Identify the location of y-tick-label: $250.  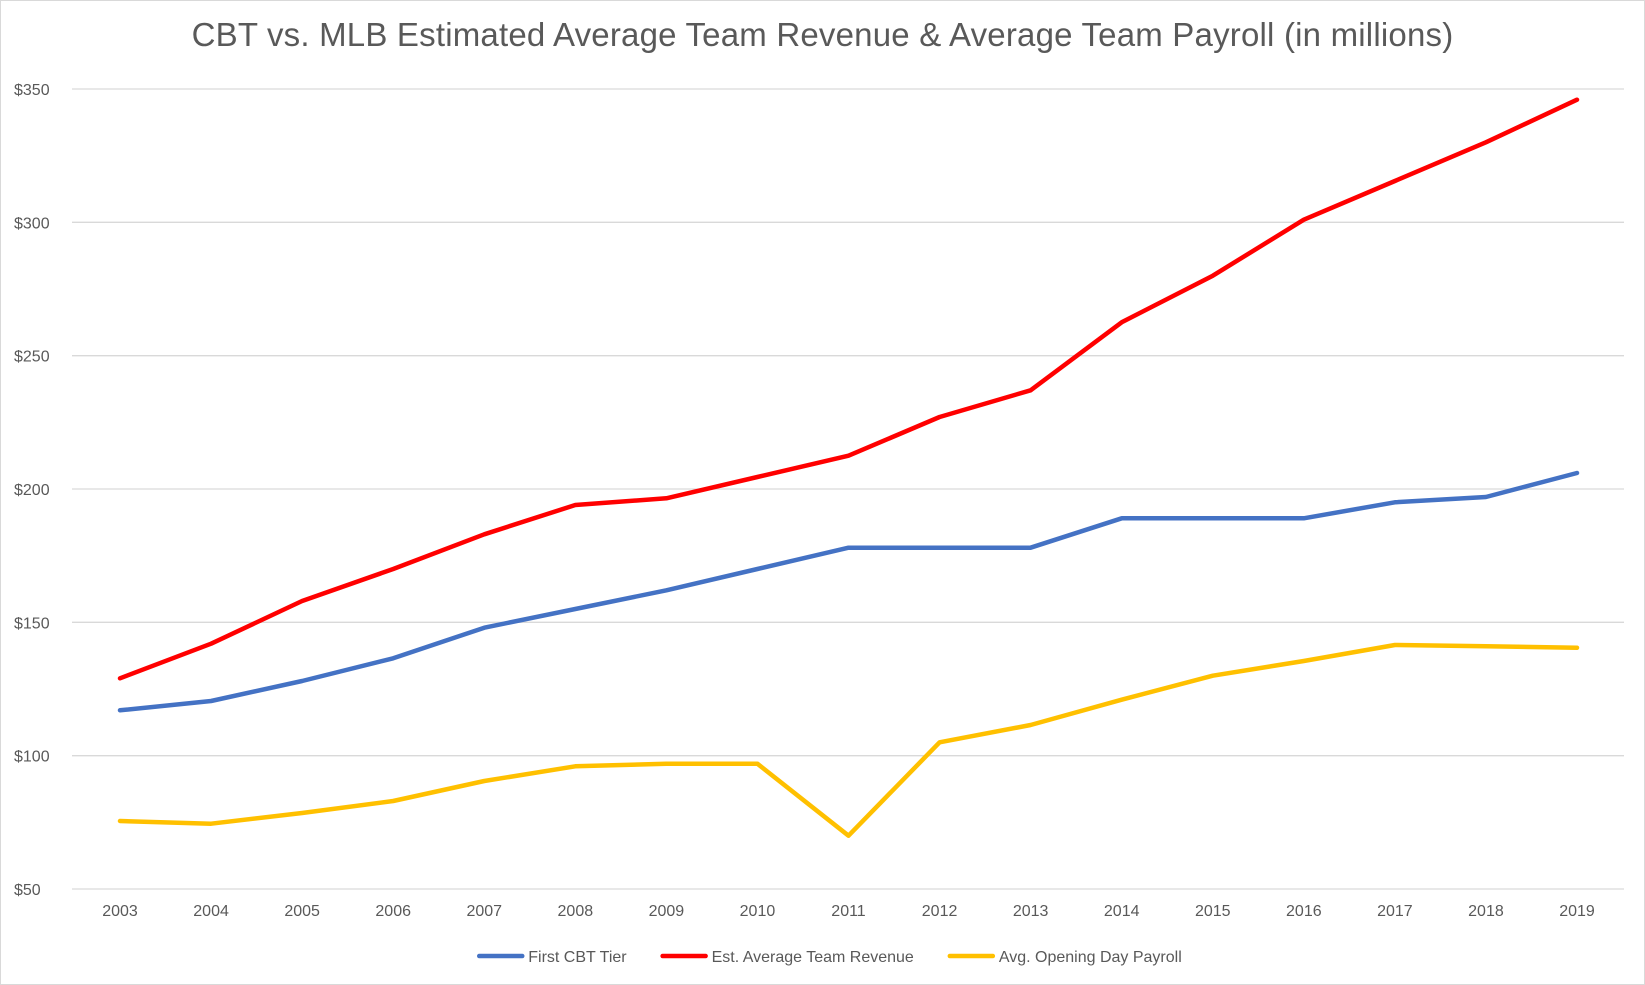
(32, 357).